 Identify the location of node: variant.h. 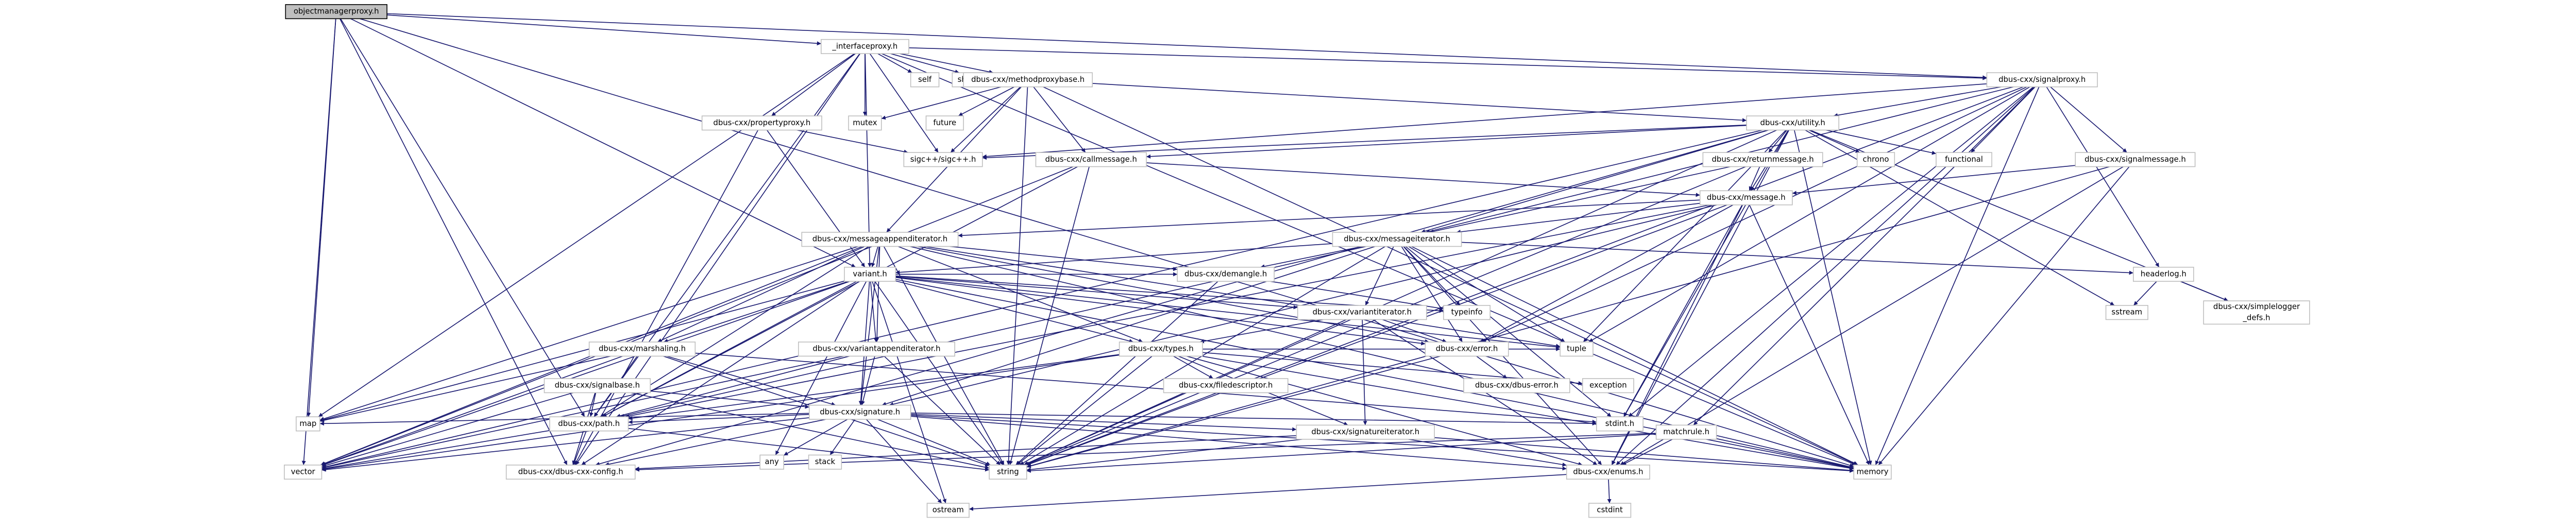
(870, 274).